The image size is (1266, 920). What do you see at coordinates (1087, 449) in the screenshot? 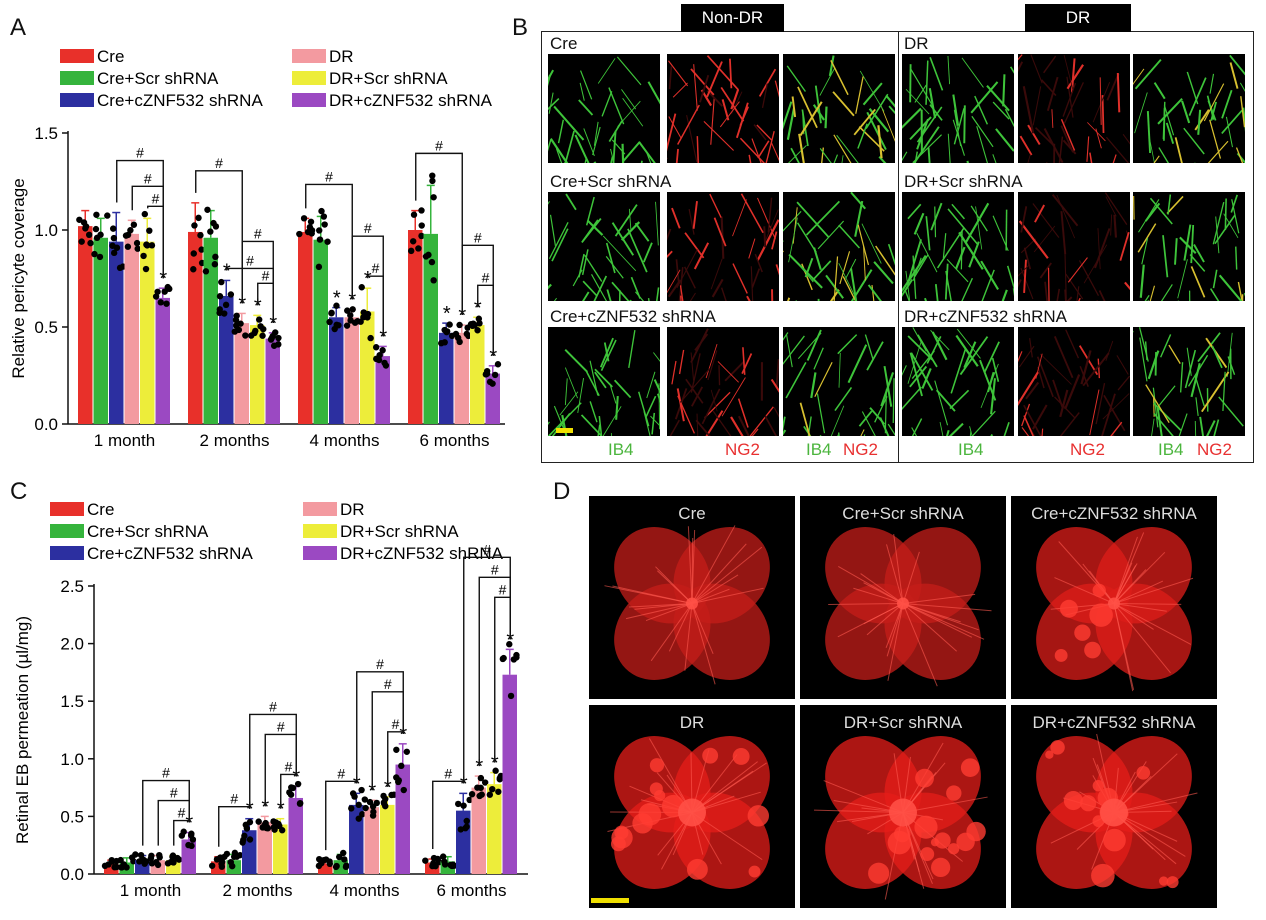
I see `stain-label: NG2` at bounding box center [1087, 449].